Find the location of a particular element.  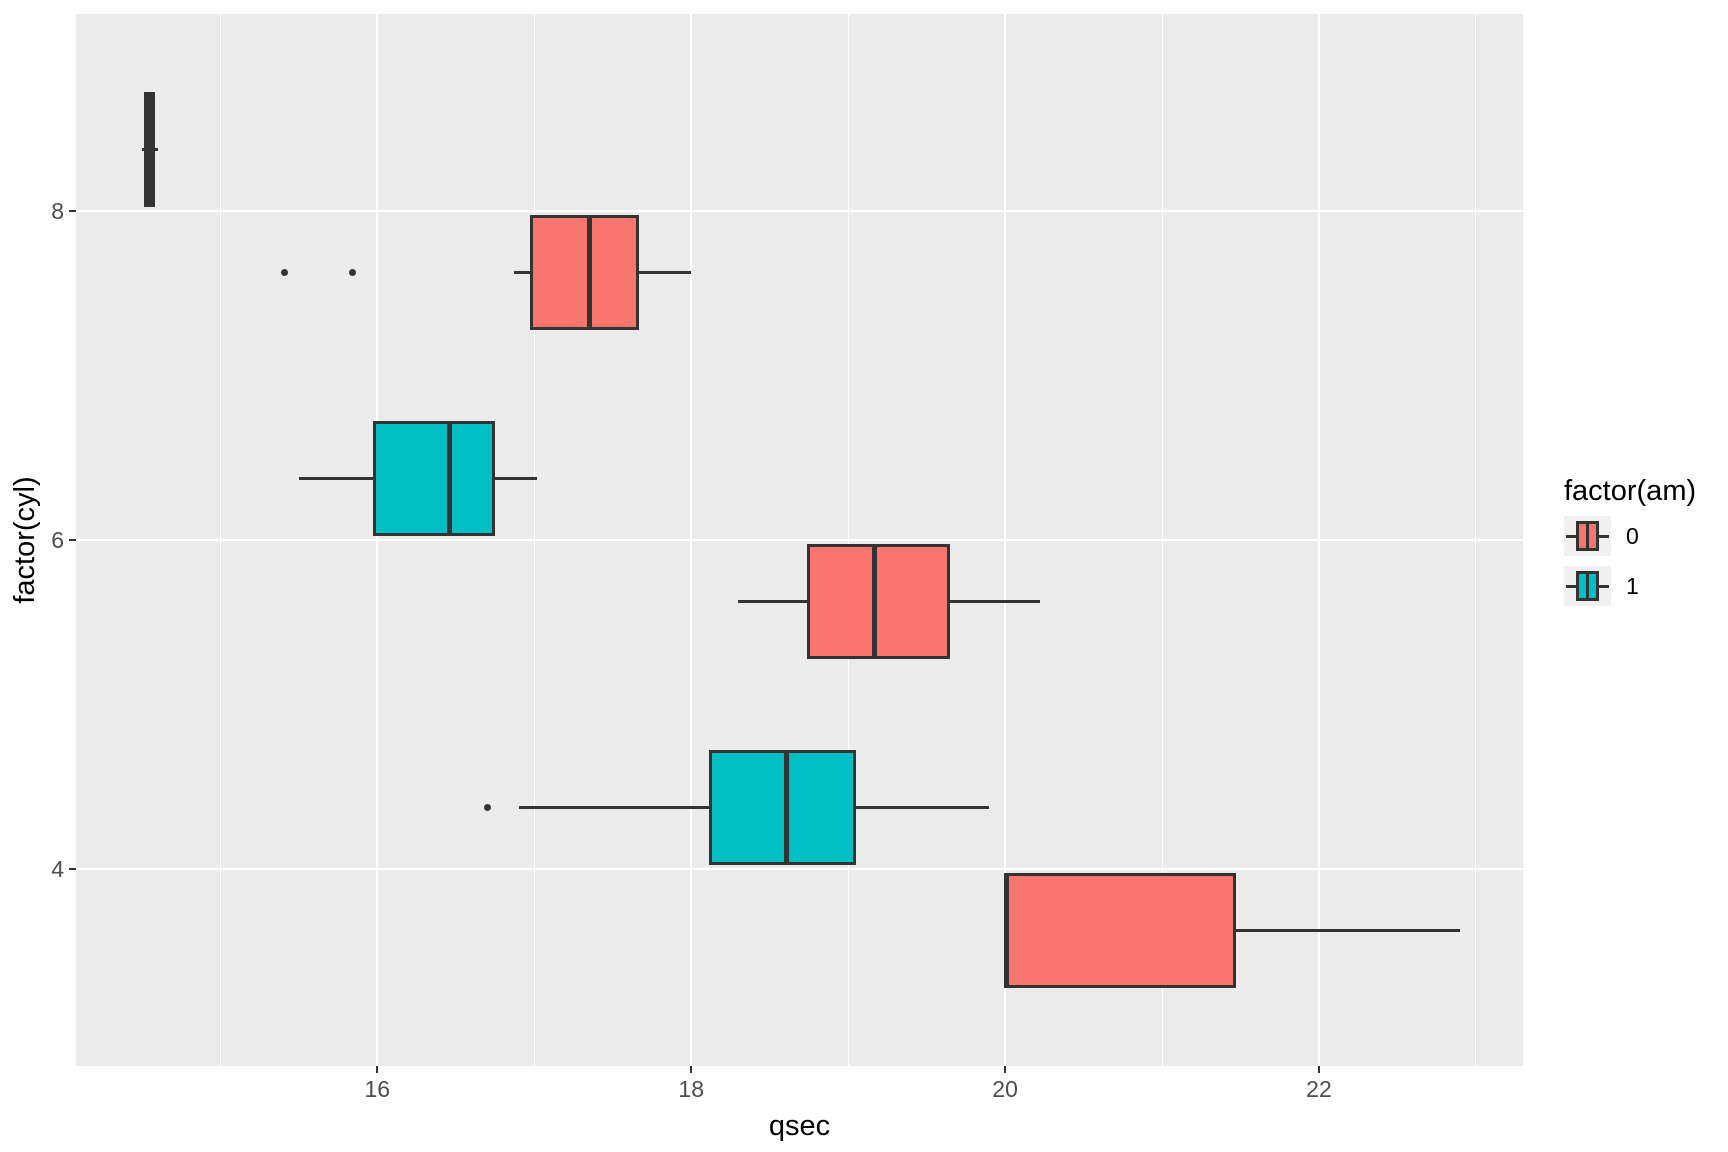

legend-entry-label: 0 is located at coordinates (1632, 535).